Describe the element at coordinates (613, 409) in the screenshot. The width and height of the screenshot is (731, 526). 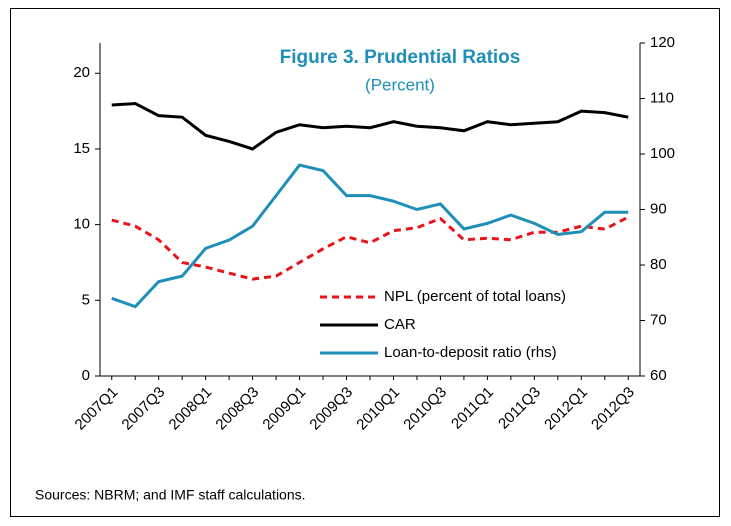
I see `x-tick-label: 2012Q3` at that location.